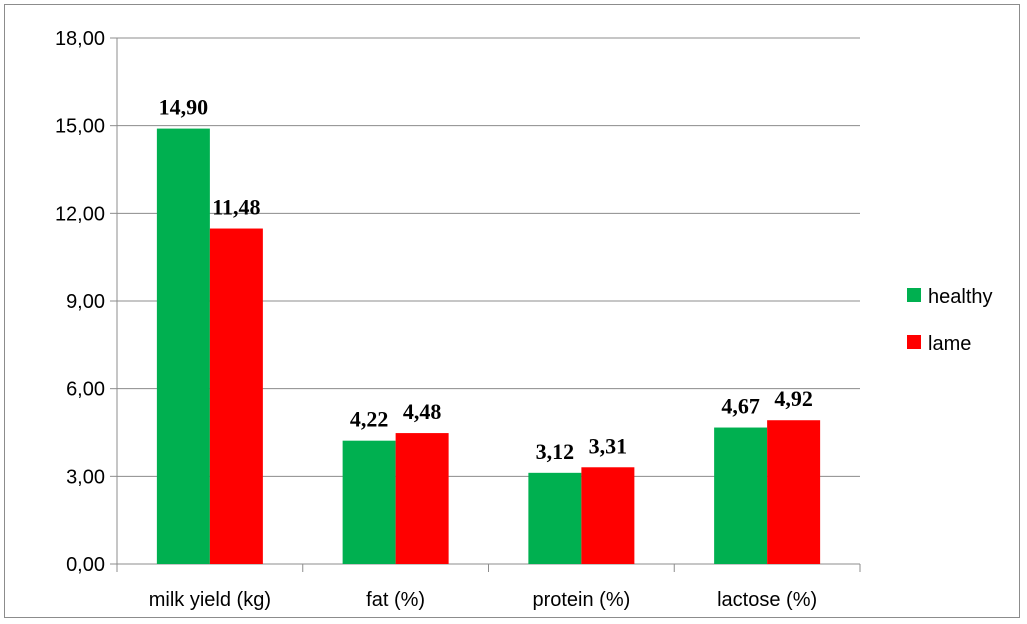 This screenshot has width=1027, height=624. What do you see at coordinates (581, 600) in the screenshot?
I see `x-tick-label: protein (%)` at bounding box center [581, 600].